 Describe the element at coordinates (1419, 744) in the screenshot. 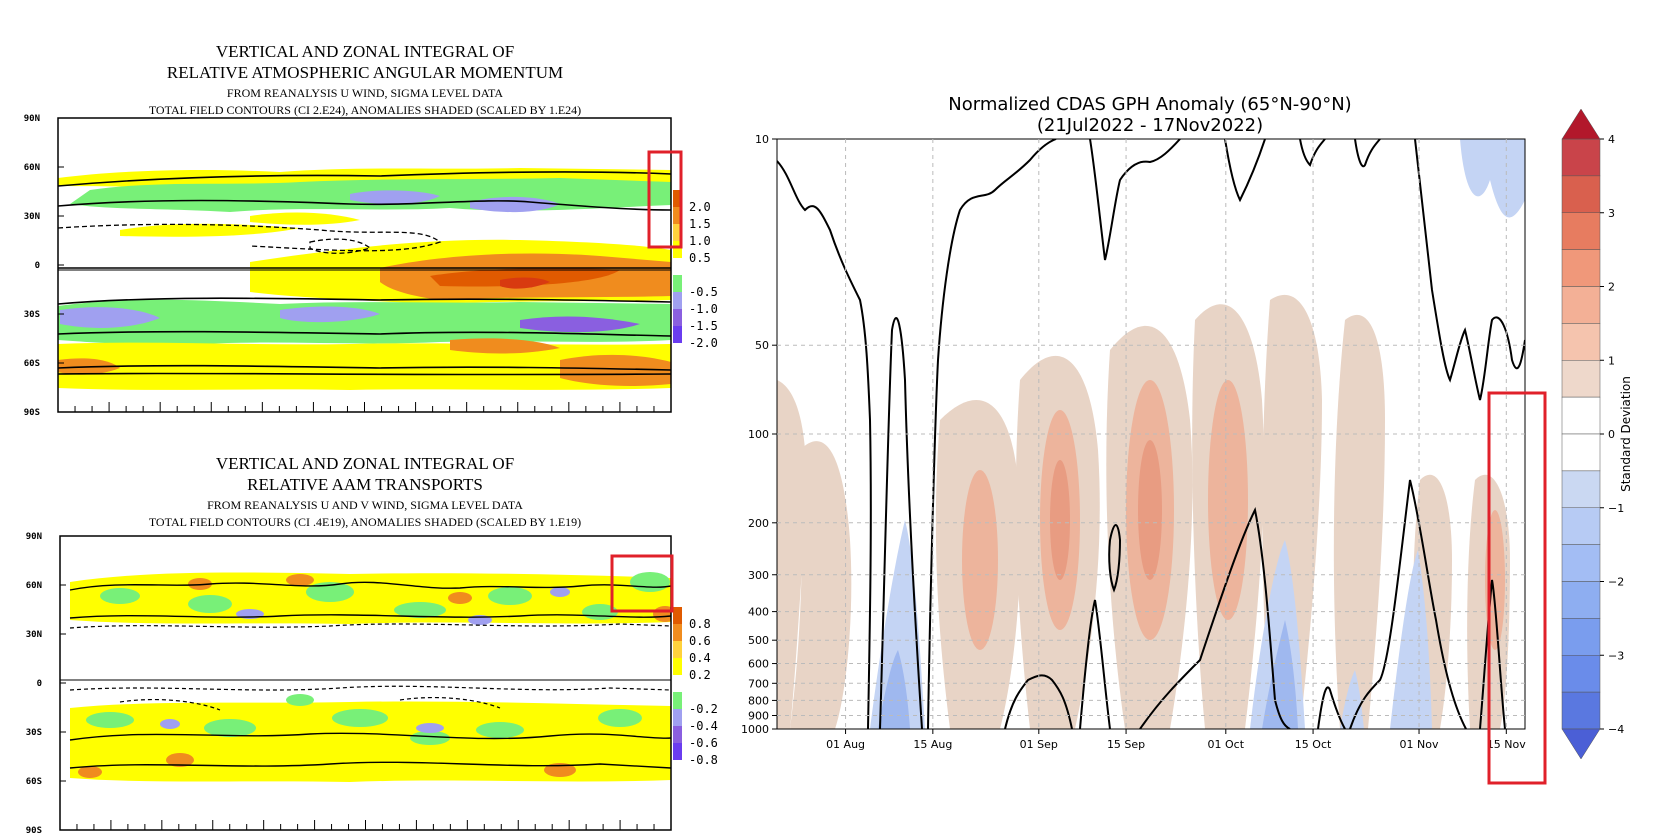

I see `gph-x-tick-label: 01 Nov` at that location.